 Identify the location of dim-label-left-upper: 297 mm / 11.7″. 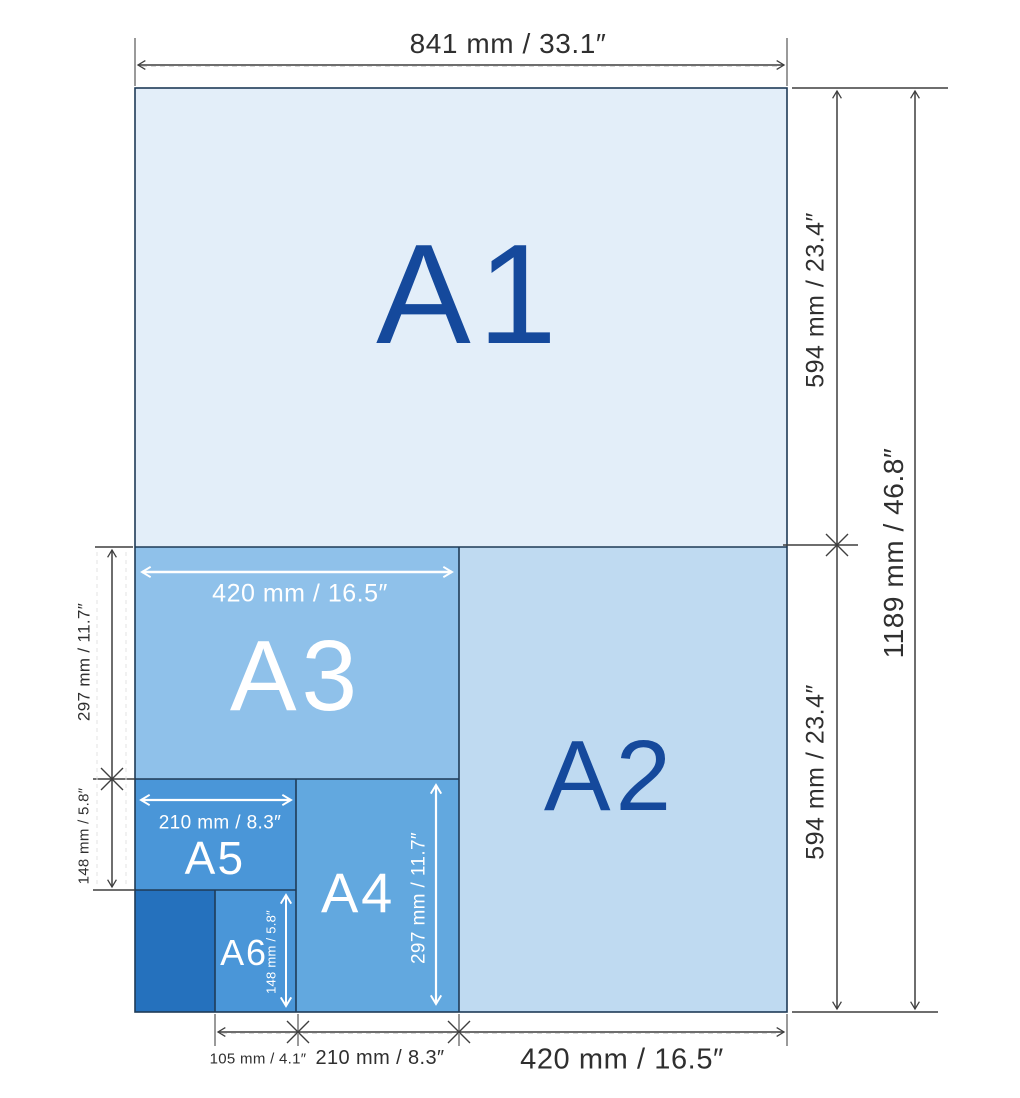
(84, 662).